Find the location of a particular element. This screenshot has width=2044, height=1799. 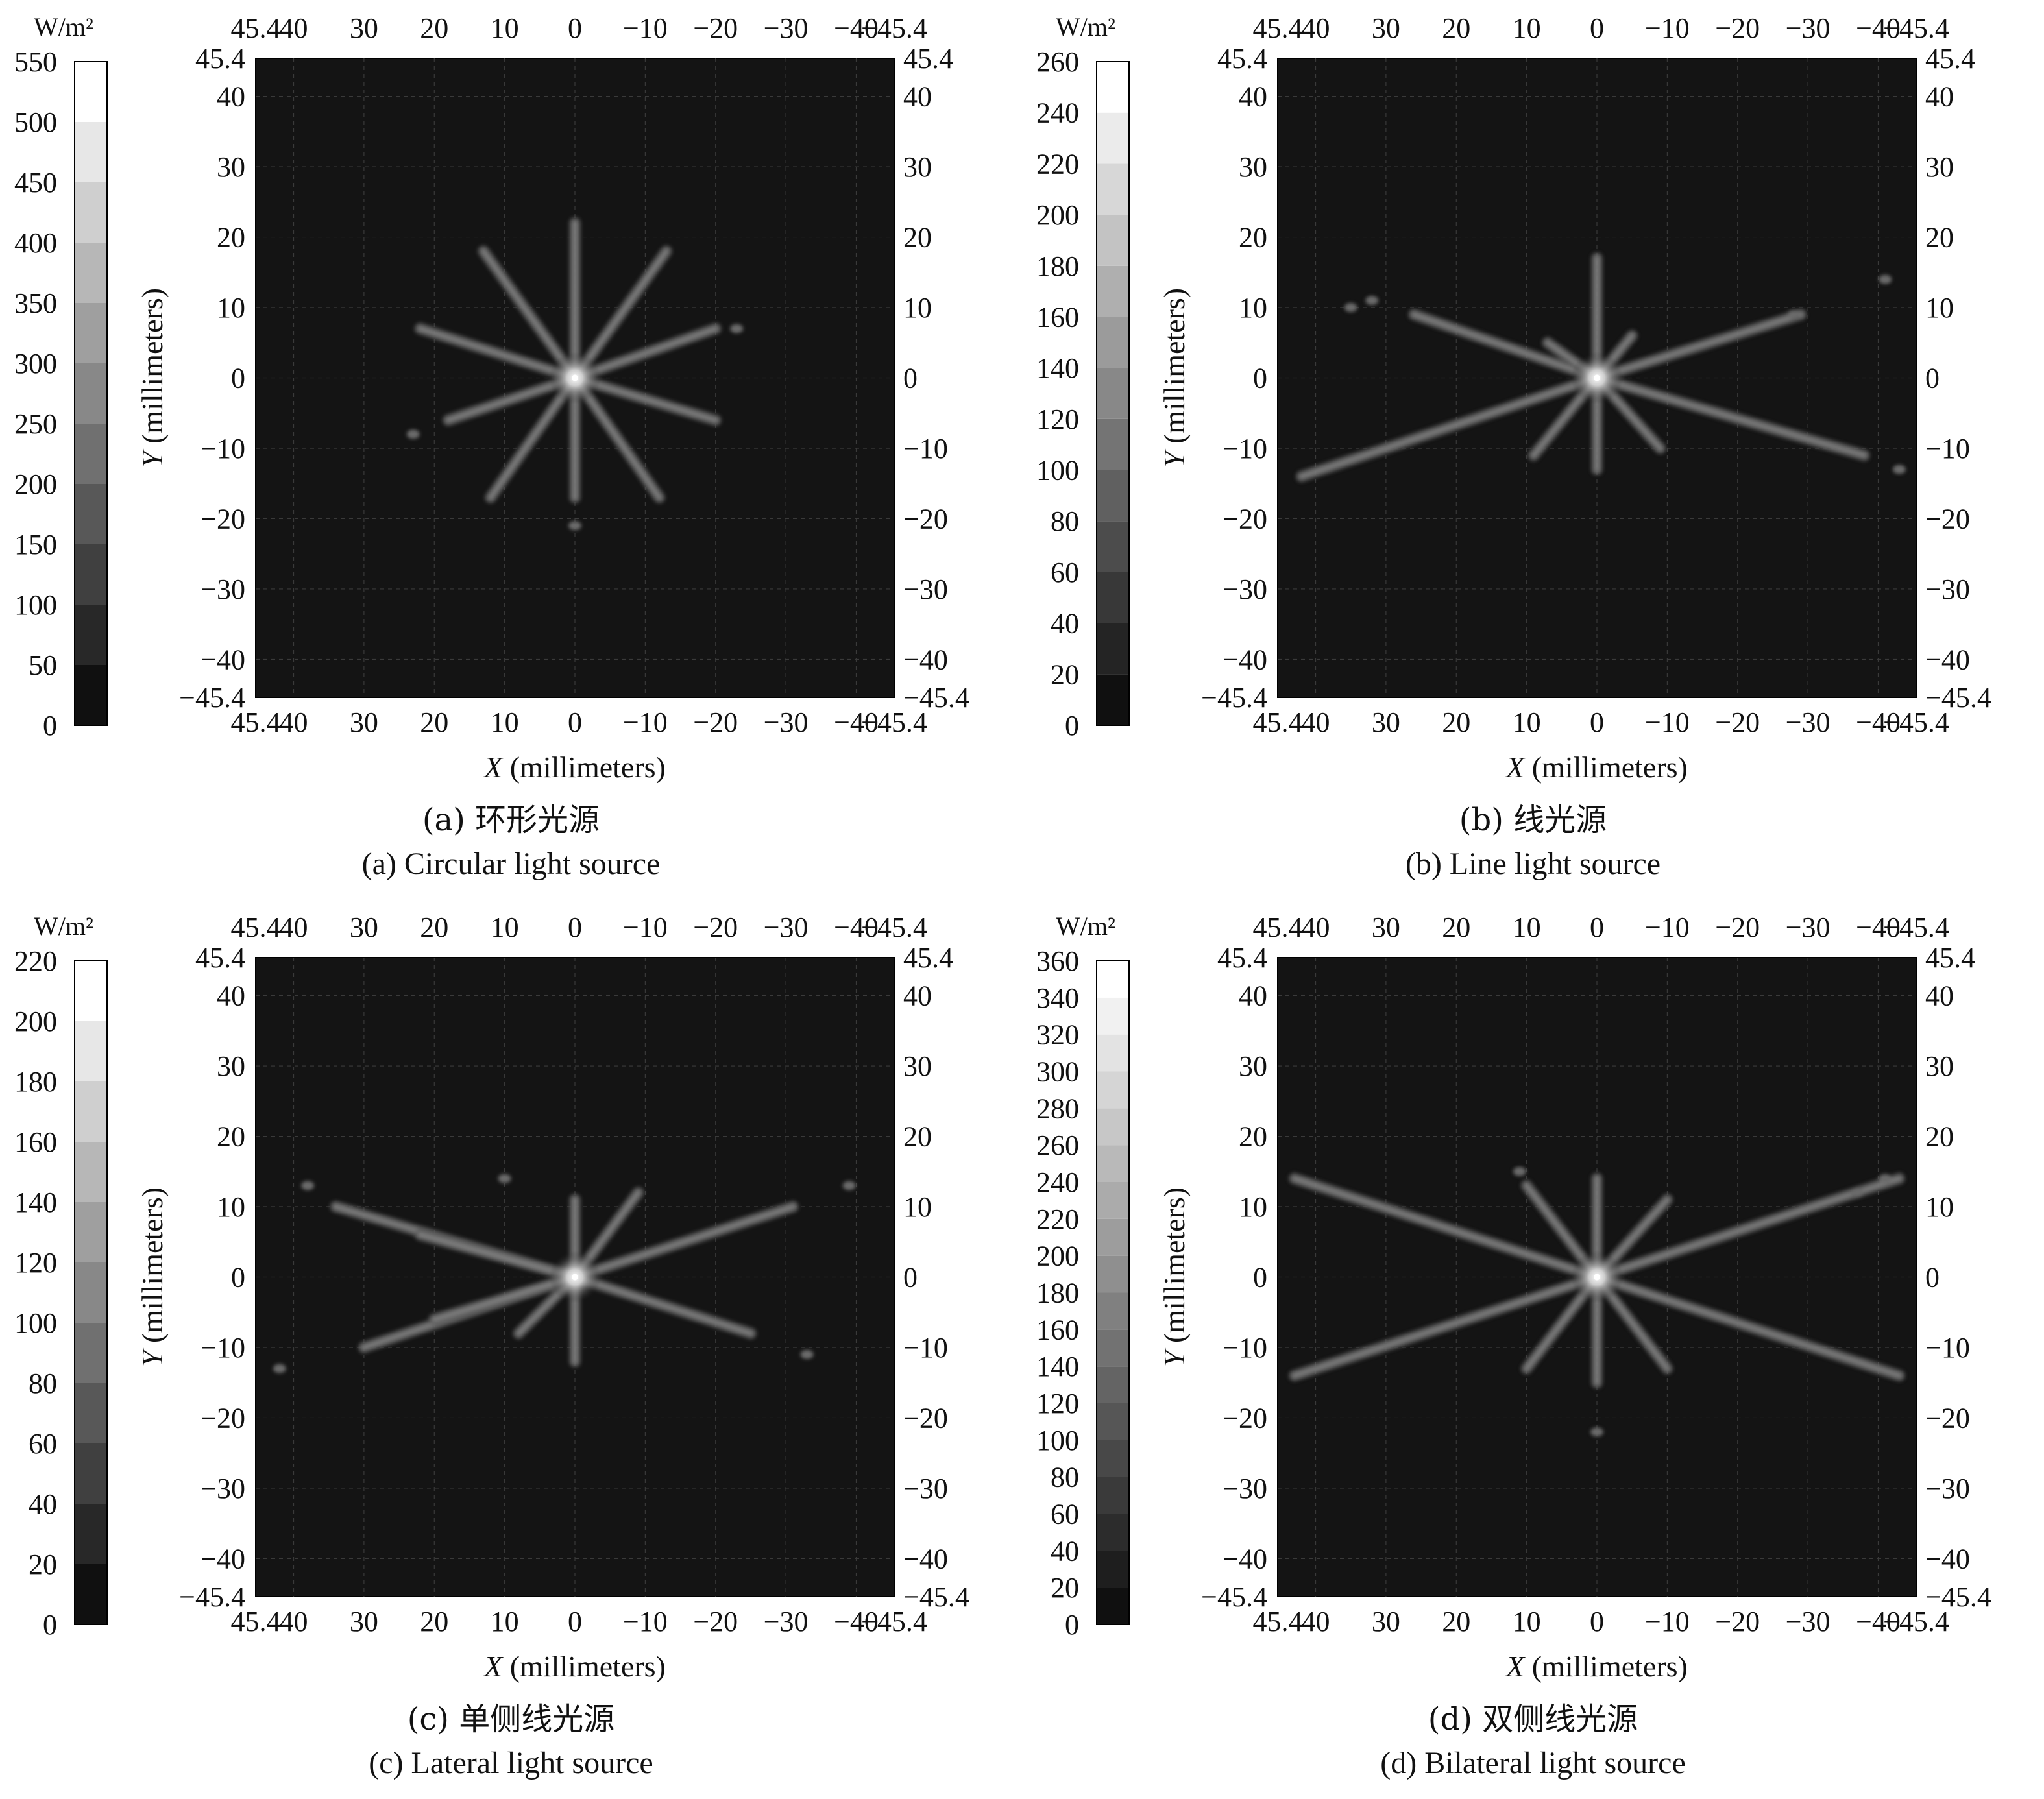

colorbar-tick-label: 60 is located at coordinates (1065, 572).